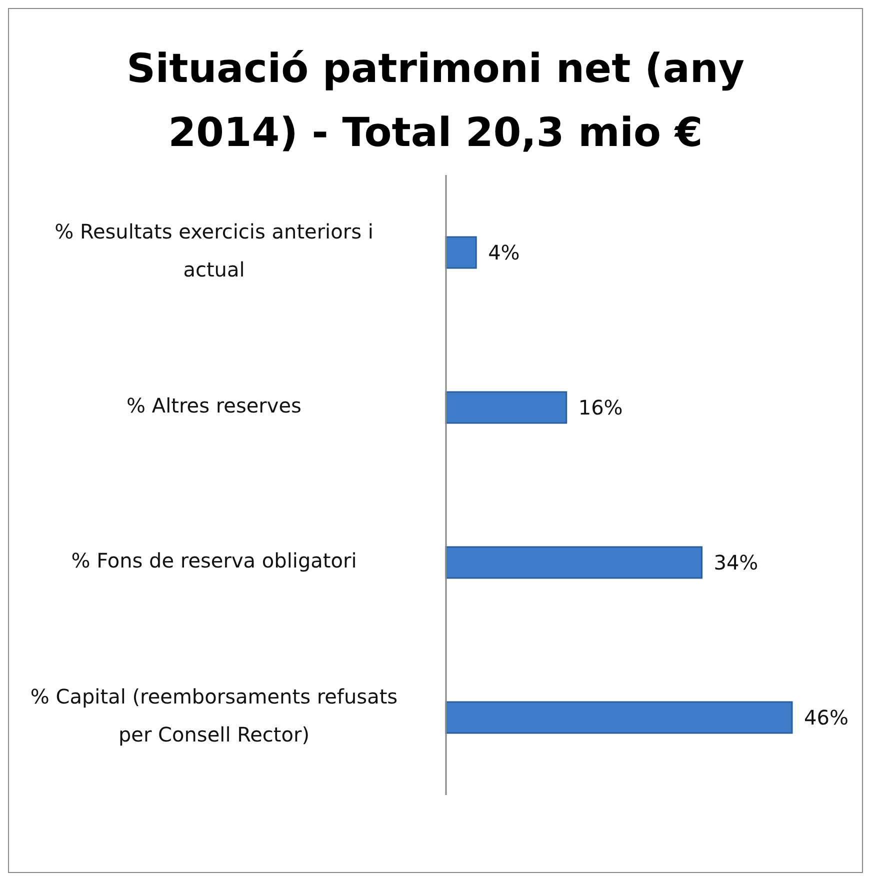 The height and width of the screenshot is (881, 871). I want to click on data-label: 34%, so click(736, 562).